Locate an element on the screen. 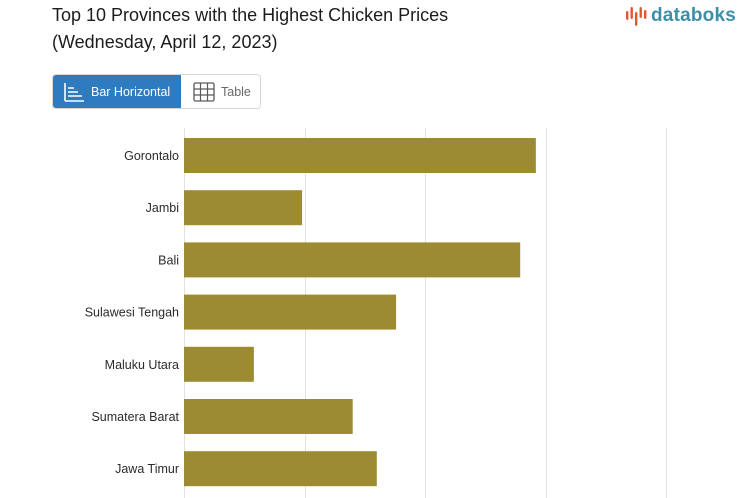 The image size is (753, 498). bar-horizontal-label: Bar Horizontal is located at coordinates (131, 91).